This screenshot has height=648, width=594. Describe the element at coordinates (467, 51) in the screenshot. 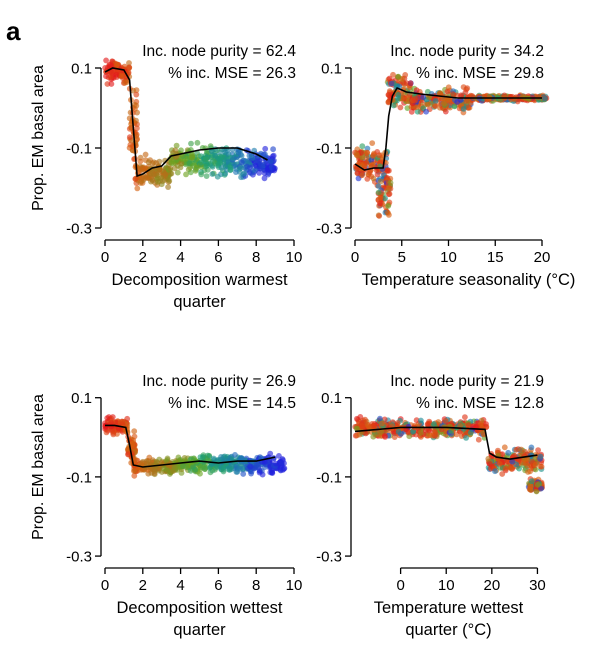

I see `annotation-text: Inc. node purity = 34.2` at that location.